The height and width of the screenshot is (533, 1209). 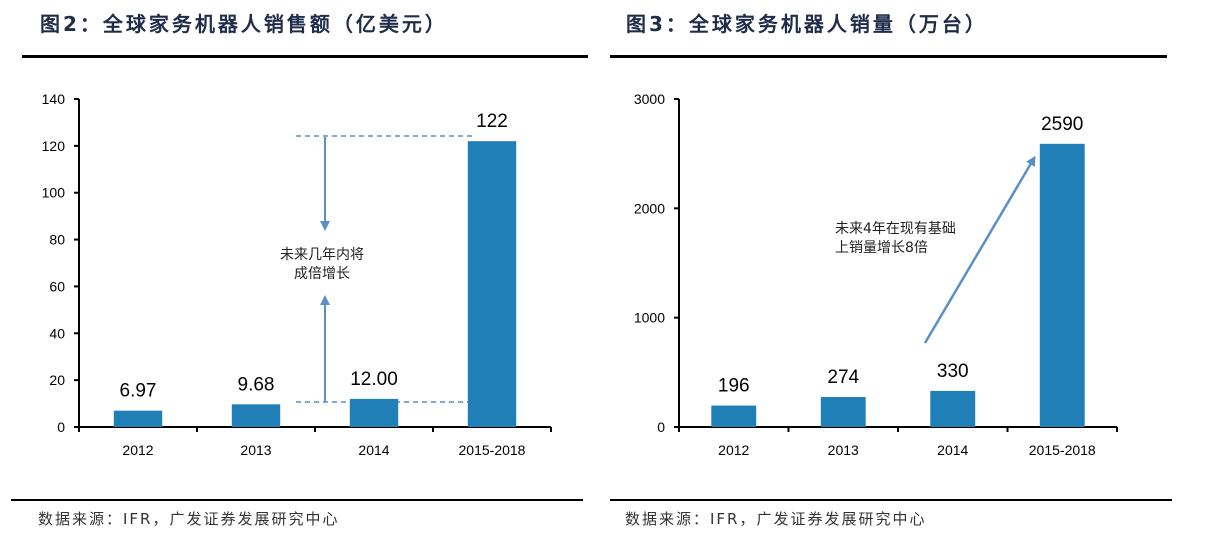 What do you see at coordinates (979, 249) in the screenshot?
I see `growth-arrow` at bounding box center [979, 249].